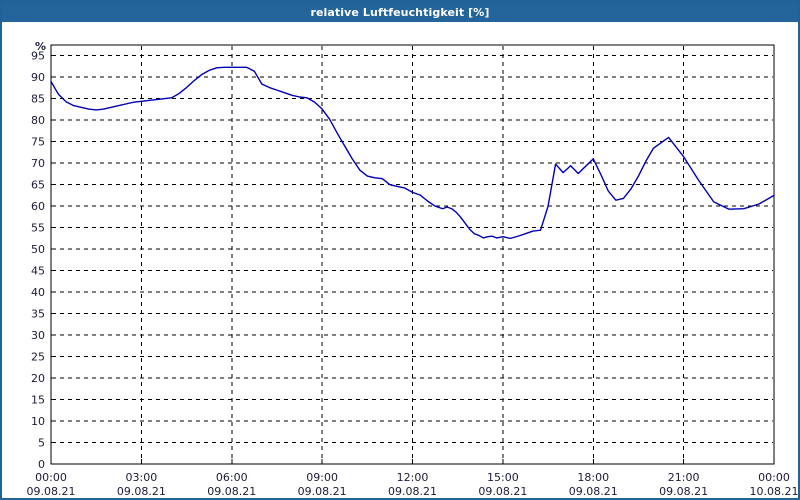 The image size is (800, 500). I want to click on x-axis-tick-time: 12:00, so click(413, 477).